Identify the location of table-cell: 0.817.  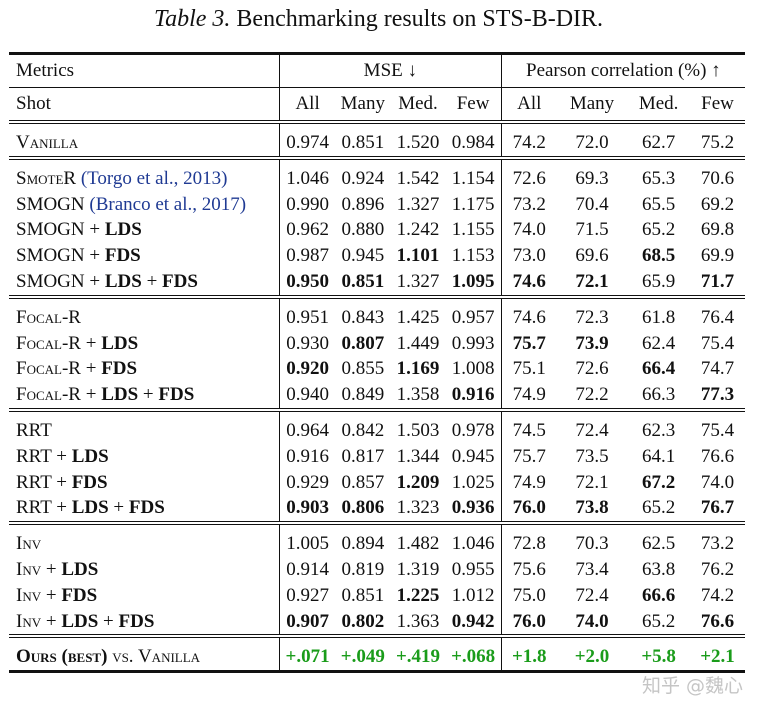
(363, 456).